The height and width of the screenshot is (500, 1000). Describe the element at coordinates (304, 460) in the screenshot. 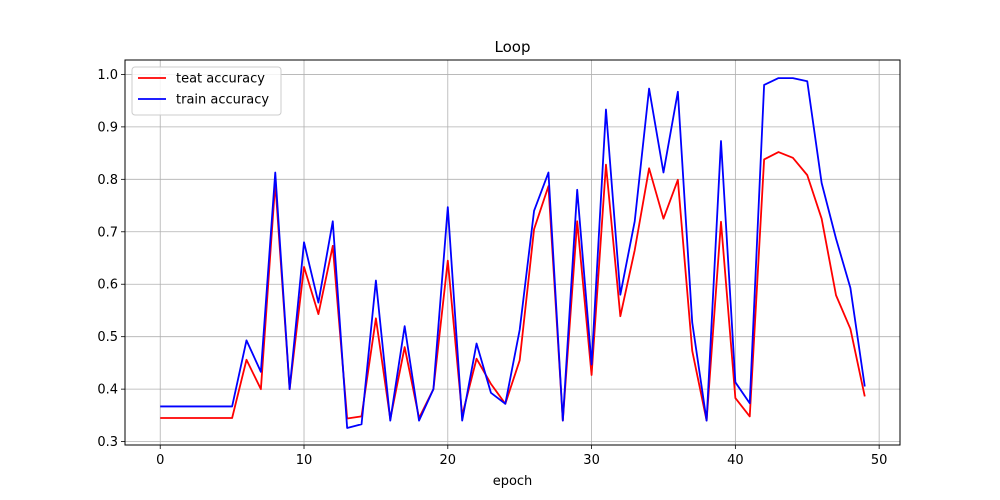

I see `x-tick-label: 10` at that location.